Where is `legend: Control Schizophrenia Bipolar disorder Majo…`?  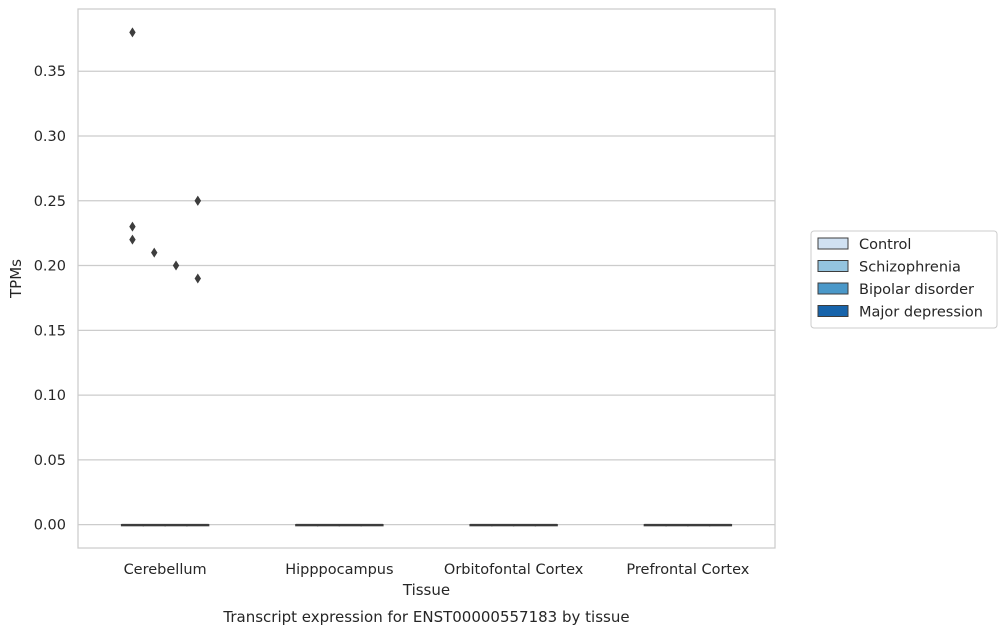
legend: Control Schizophrenia Bipolar disorder Majo… is located at coordinates (904, 279).